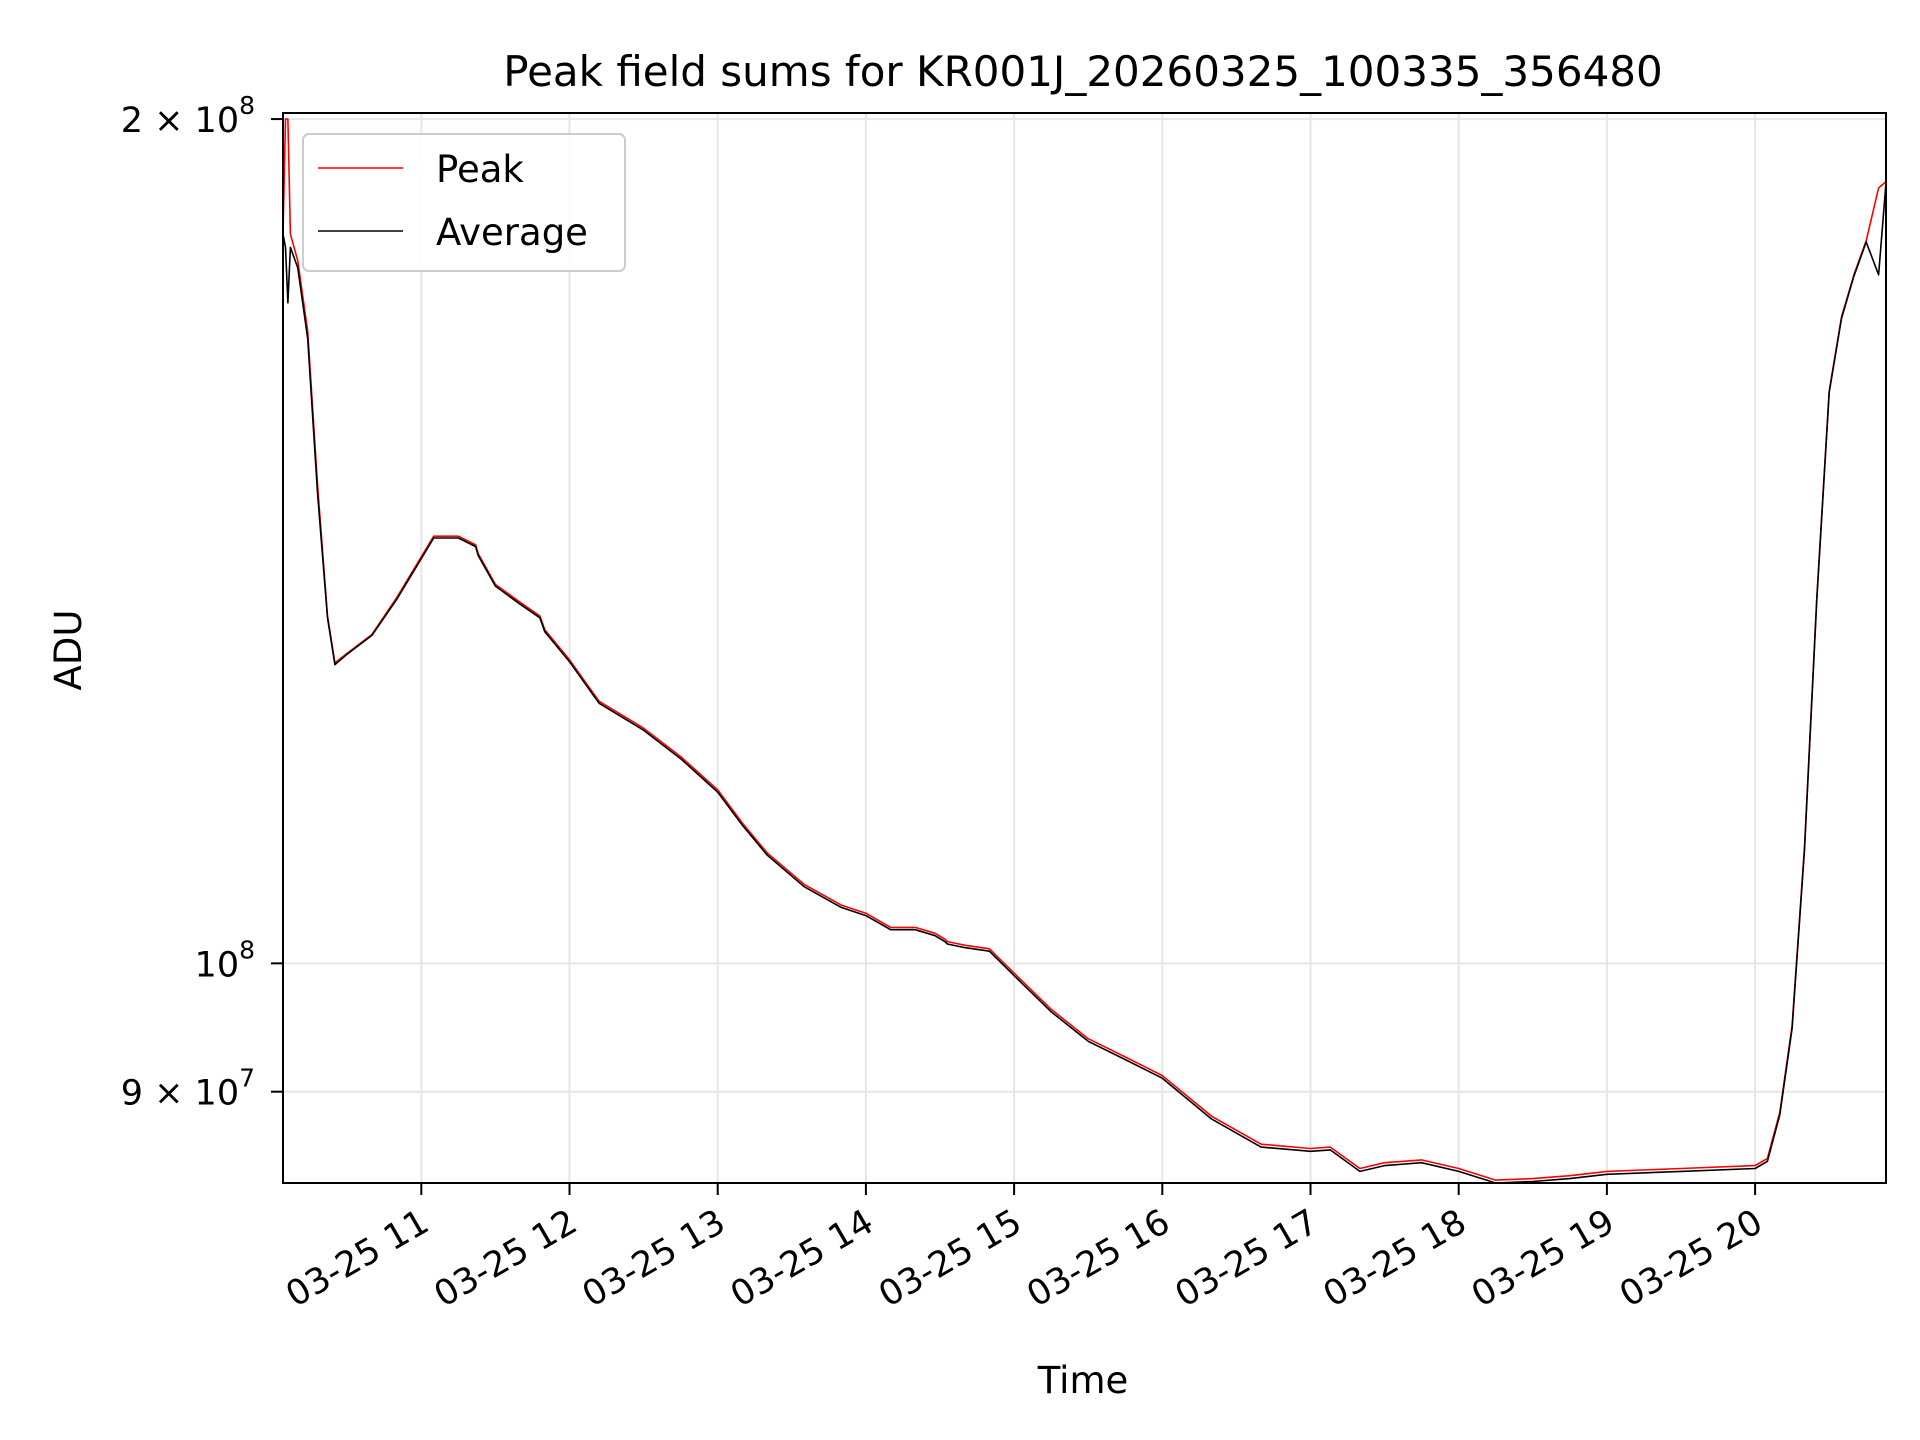  I want to click on y-tick-label: 2 × 10⁸, so click(188, 116).